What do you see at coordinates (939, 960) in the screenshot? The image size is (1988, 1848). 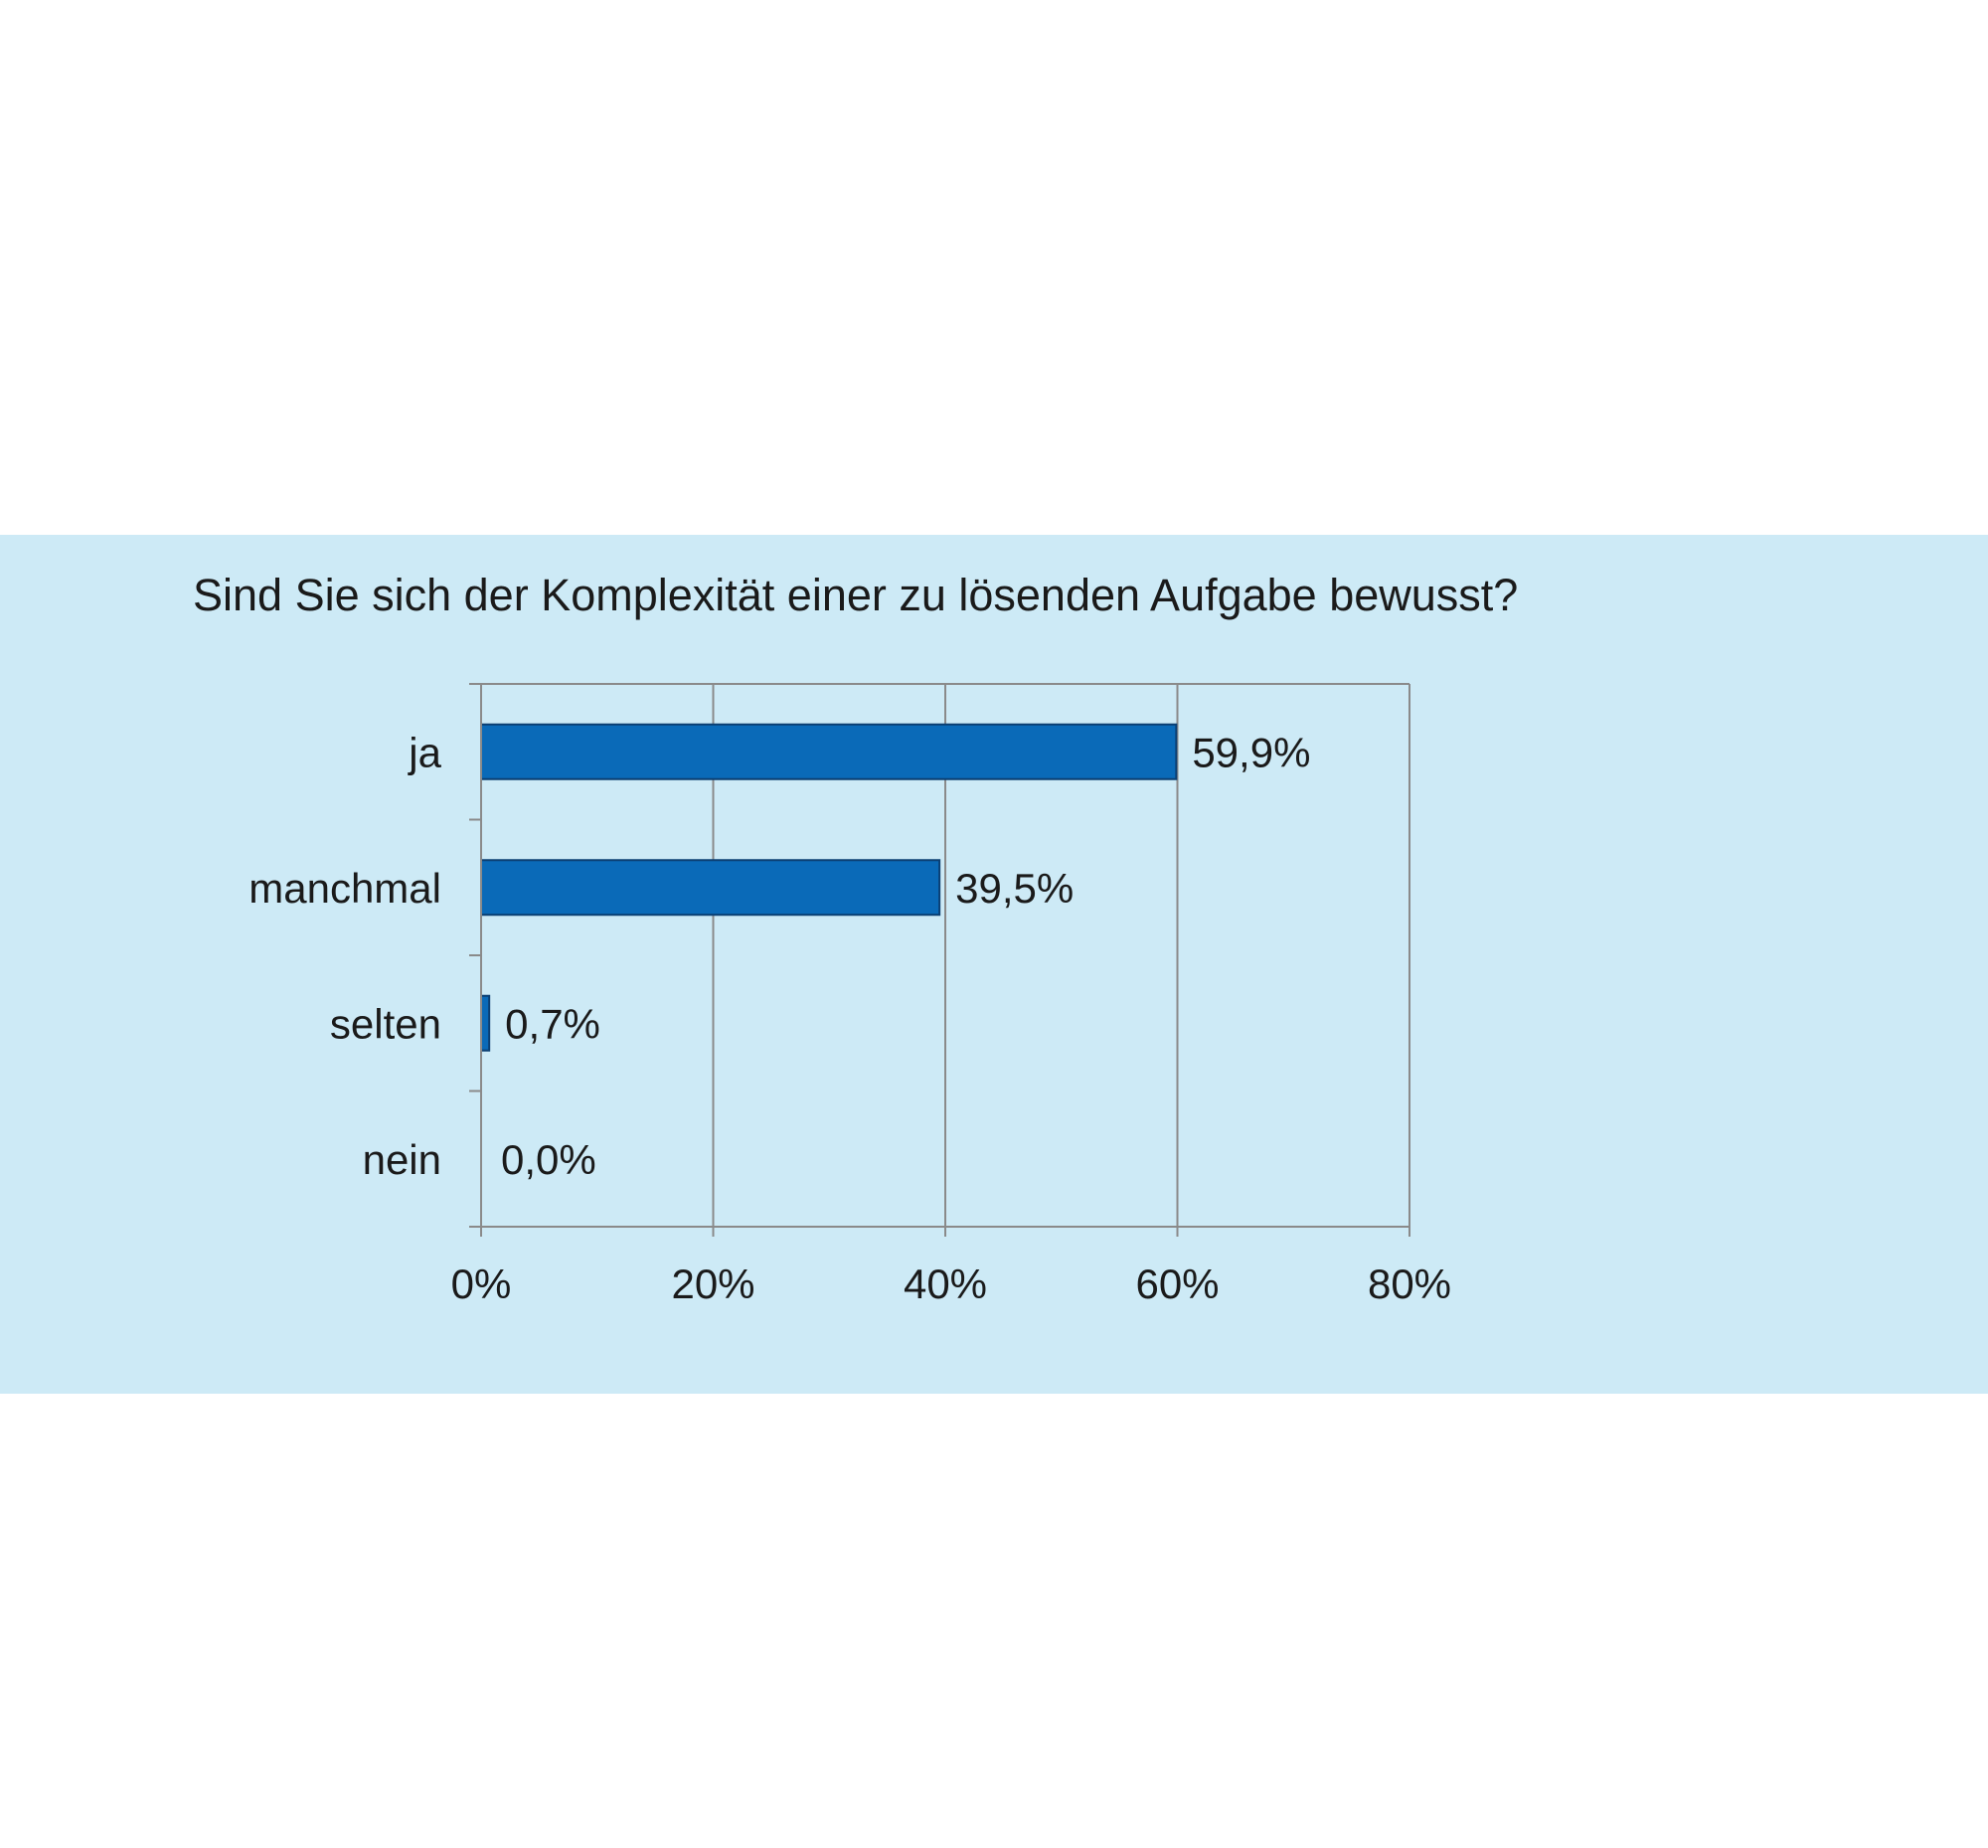 I see `axis-layer` at bounding box center [939, 960].